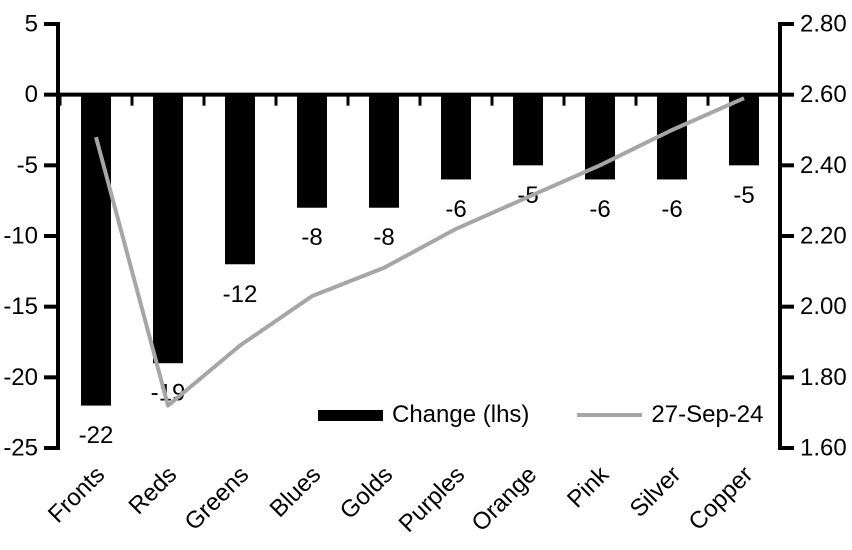 The height and width of the screenshot is (550, 852). Describe the element at coordinates (743, 195) in the screenshot. I see `bar-data-label: -5` at that location.